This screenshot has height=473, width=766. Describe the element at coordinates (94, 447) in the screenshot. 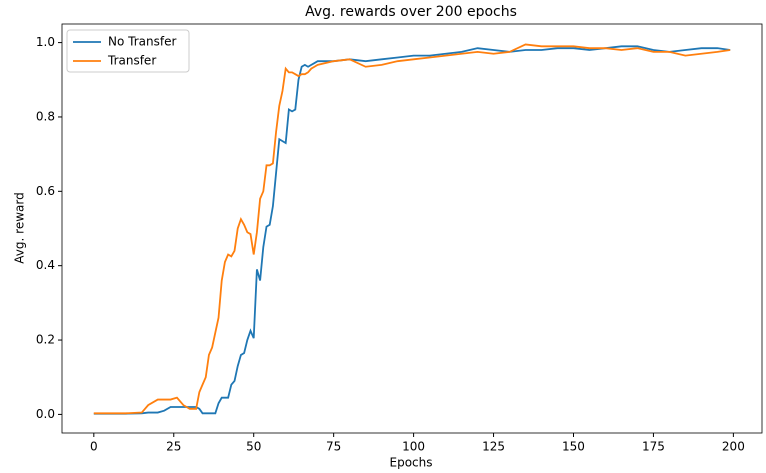

I see `x-tick-label: 0` at that location.